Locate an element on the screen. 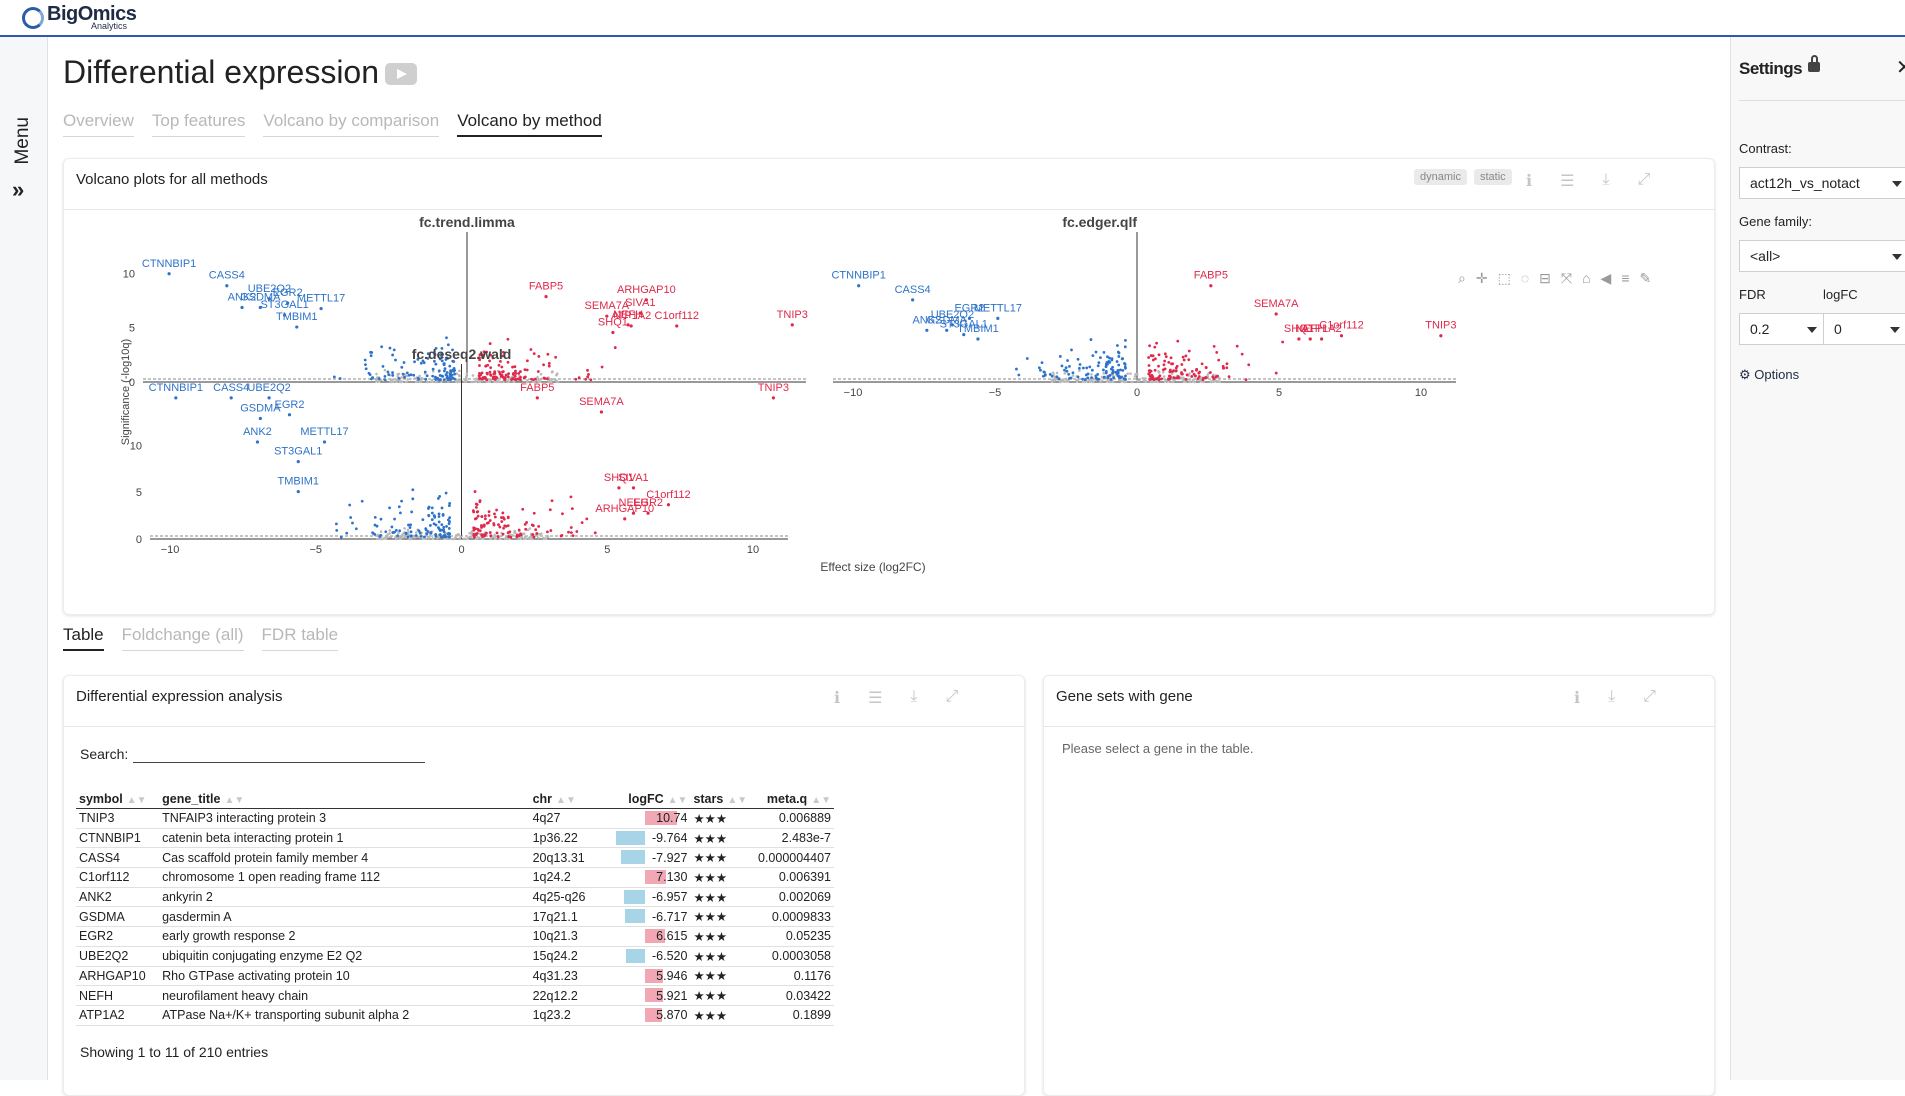  cell-stars: ★★★ is located at coordinates (722, 976).